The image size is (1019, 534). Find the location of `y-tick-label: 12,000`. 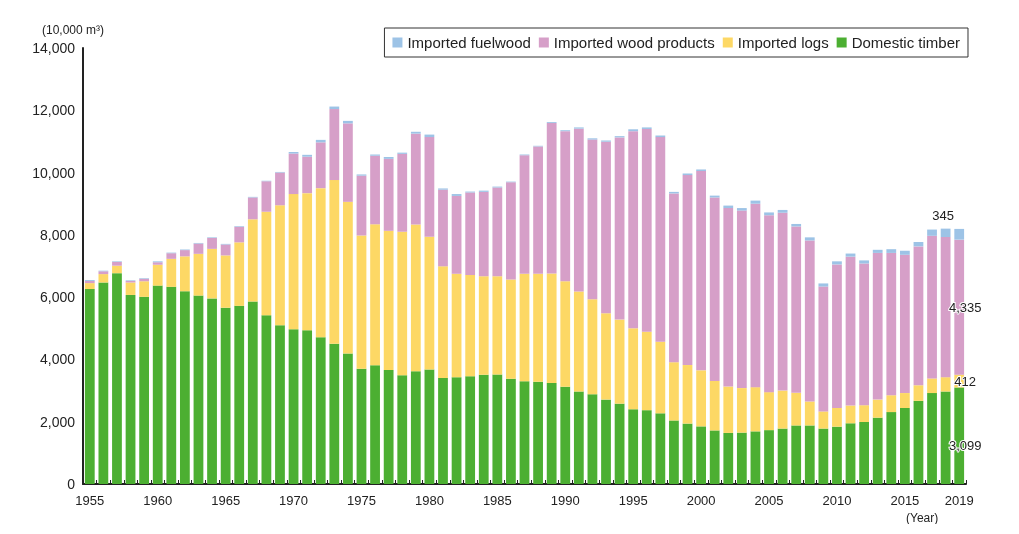

y-tick-label: 12,000 is located at coordinates (54, 110).